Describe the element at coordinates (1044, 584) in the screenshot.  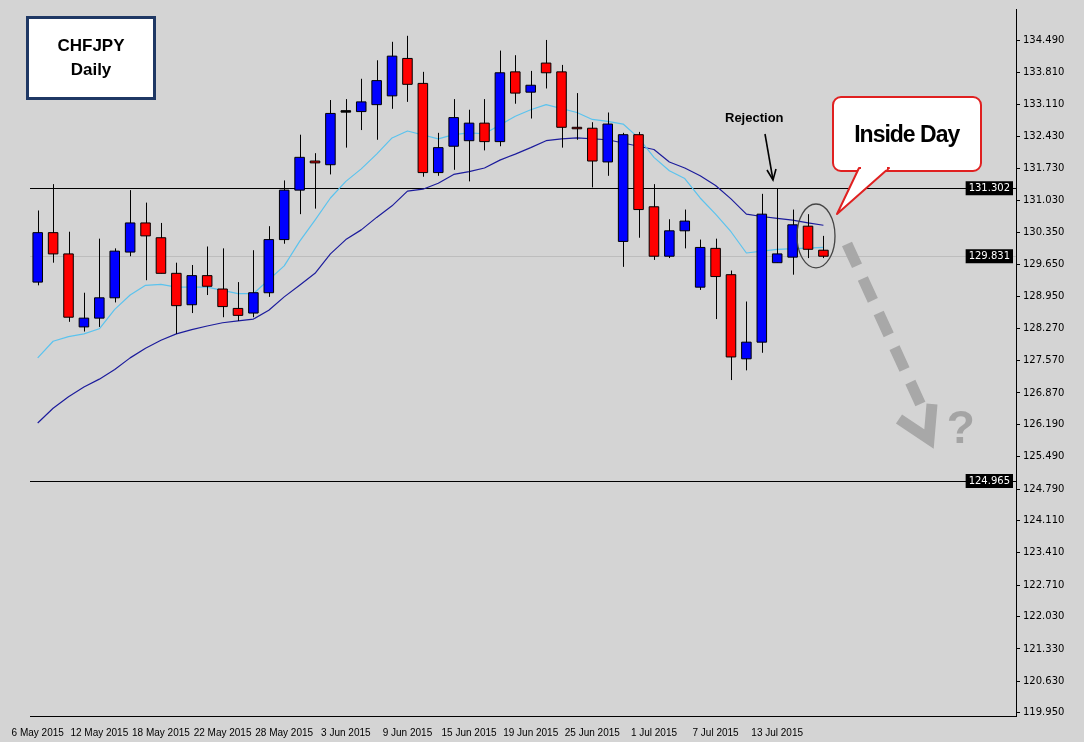
I see `y-tick-label: 122.710` at that location.